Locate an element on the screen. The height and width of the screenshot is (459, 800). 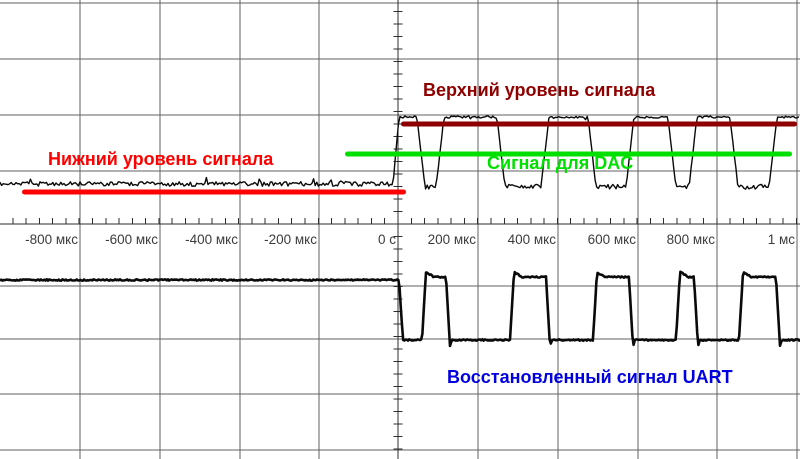
lower-signal-level-line is located at coordinates (214, 192).